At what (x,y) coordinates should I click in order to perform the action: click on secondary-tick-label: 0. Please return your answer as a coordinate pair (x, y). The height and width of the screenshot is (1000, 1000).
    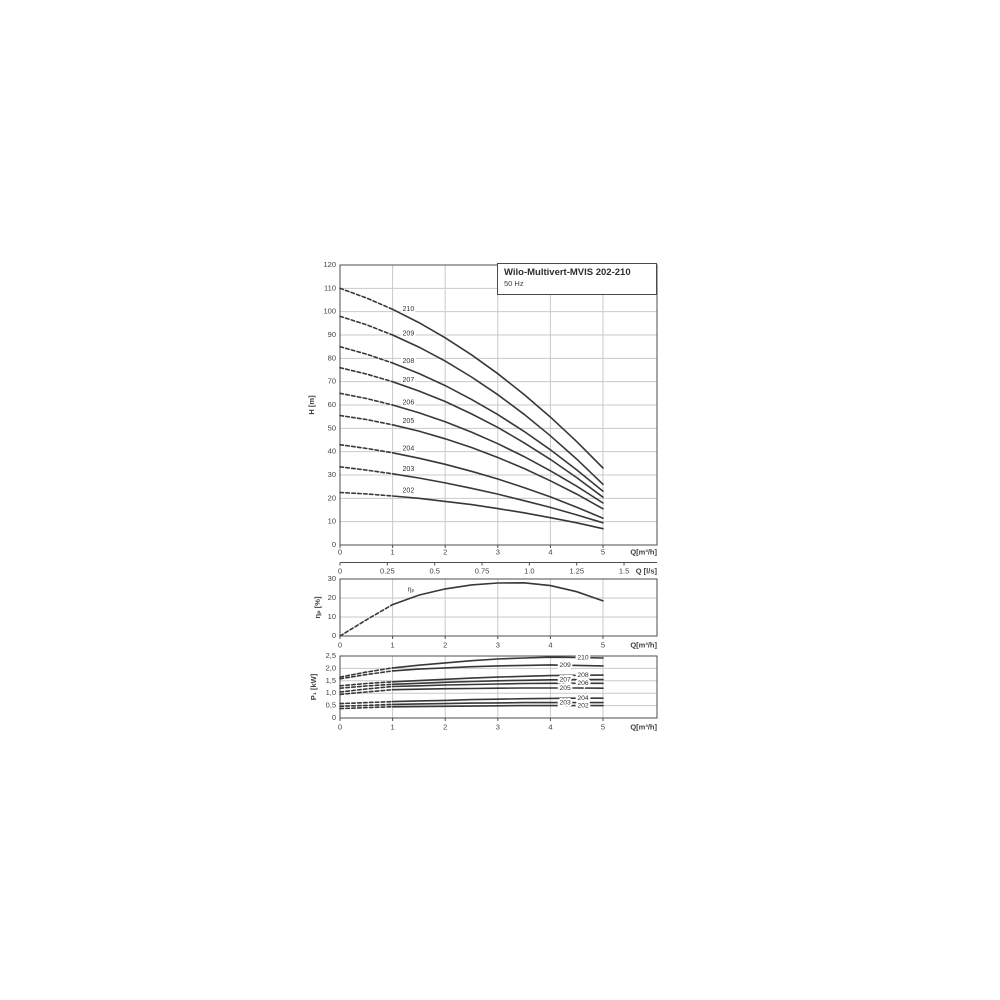
    Looking at the image, I should click on (340, 570).